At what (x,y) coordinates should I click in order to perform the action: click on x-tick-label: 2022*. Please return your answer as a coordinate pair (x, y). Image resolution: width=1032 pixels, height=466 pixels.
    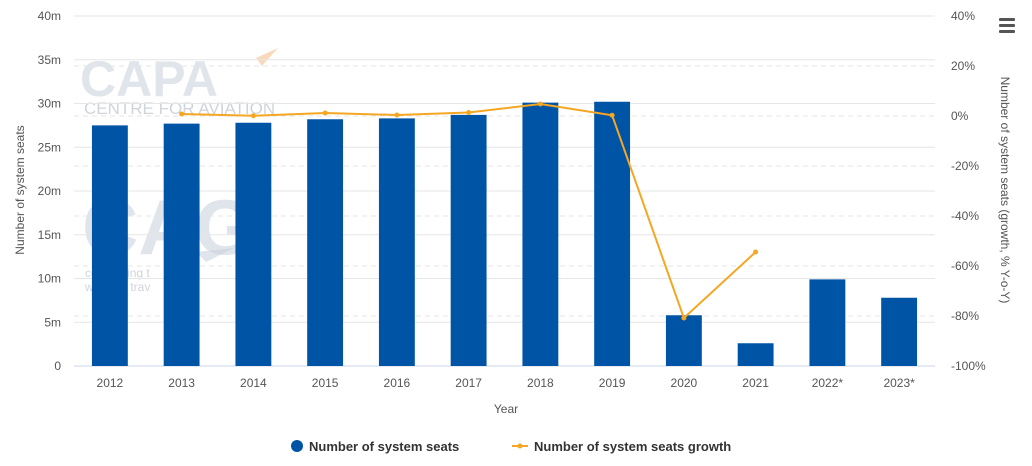
    Looking at the image, I should click on (828, 383).